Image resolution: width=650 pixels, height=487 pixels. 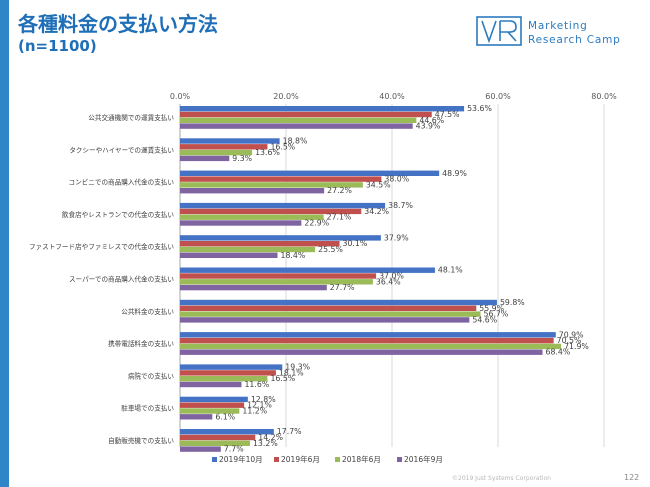 I want to click on data-label: 37.9%, so click(x=396, y=237).